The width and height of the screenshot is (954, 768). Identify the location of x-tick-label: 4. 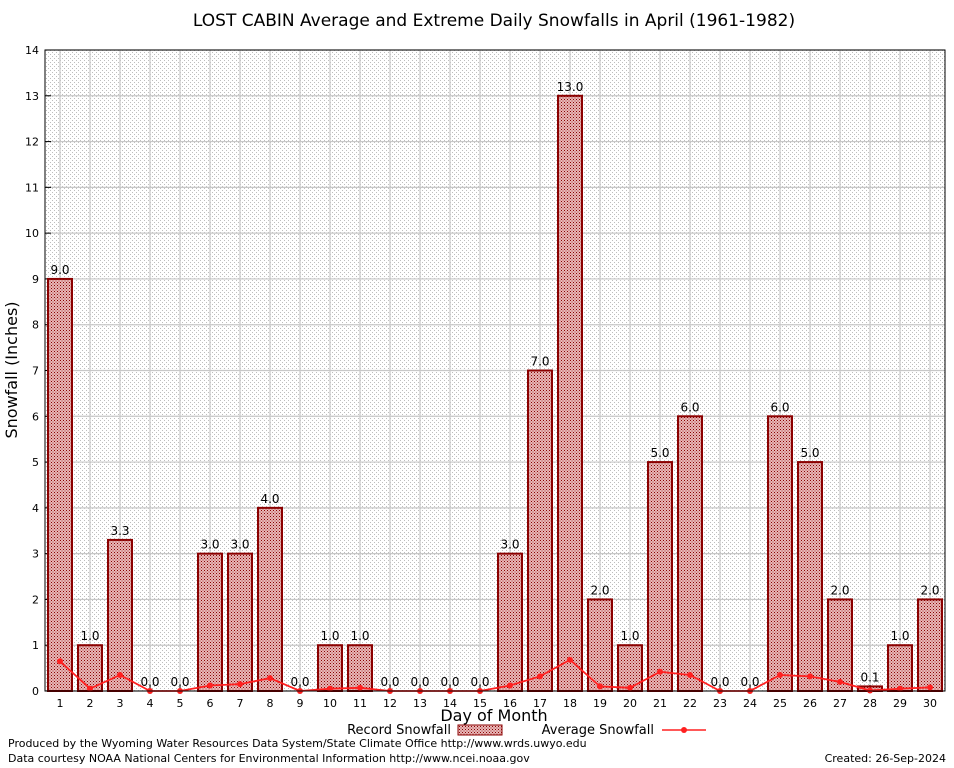
(150, 703).